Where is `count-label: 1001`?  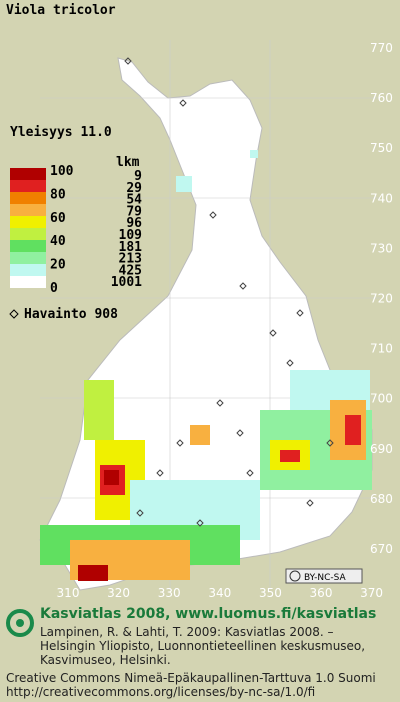 count-label: 1001 is located at coordinates (126, 282).